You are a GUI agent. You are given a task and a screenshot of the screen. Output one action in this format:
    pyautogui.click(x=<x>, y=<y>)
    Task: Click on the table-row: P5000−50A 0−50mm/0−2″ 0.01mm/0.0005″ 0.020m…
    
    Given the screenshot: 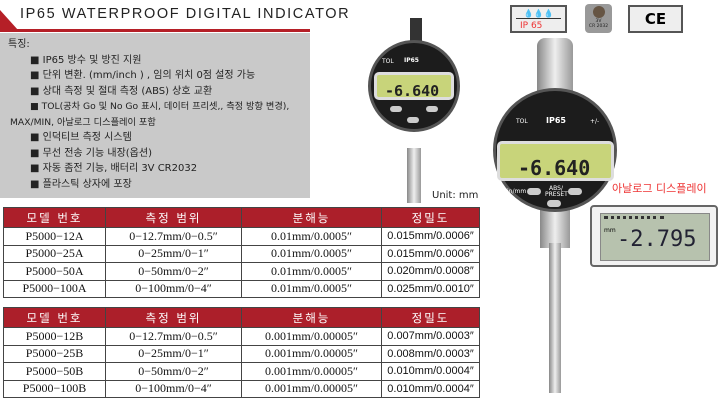 What is the action you would take?
    pyautogui.click(x=241, y=271)
    